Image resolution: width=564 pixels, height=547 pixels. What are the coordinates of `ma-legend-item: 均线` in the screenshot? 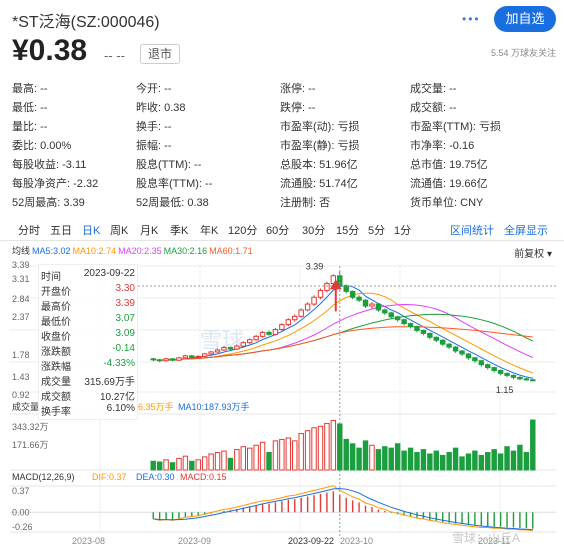 It's located at (21, 251).